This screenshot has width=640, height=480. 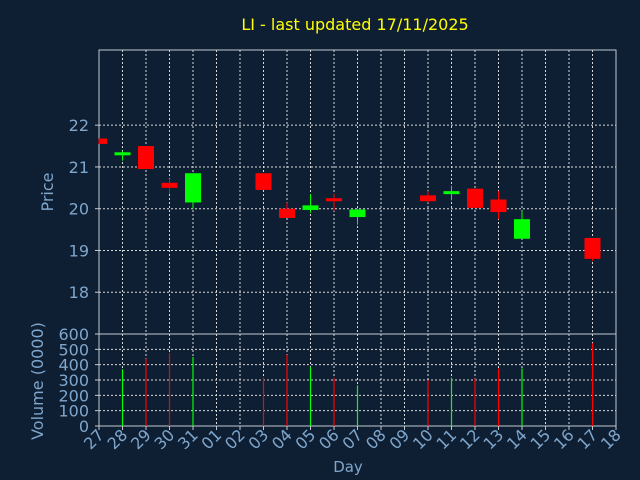 What do you see at coordinates (73, 380) in the screenshot?
I see `volume-y-tick-label: 300` at bounding box center [73, 380].